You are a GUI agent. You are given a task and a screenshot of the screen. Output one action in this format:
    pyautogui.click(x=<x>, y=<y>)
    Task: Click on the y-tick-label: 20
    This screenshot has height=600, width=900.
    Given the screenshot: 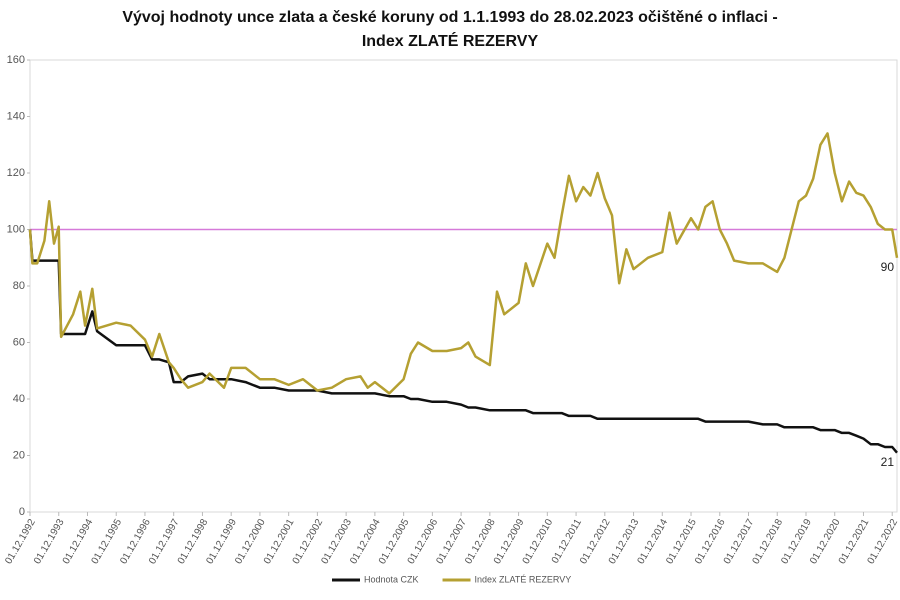 What is the action you would take?
    pyautogui.click(x=19, y=455)
    